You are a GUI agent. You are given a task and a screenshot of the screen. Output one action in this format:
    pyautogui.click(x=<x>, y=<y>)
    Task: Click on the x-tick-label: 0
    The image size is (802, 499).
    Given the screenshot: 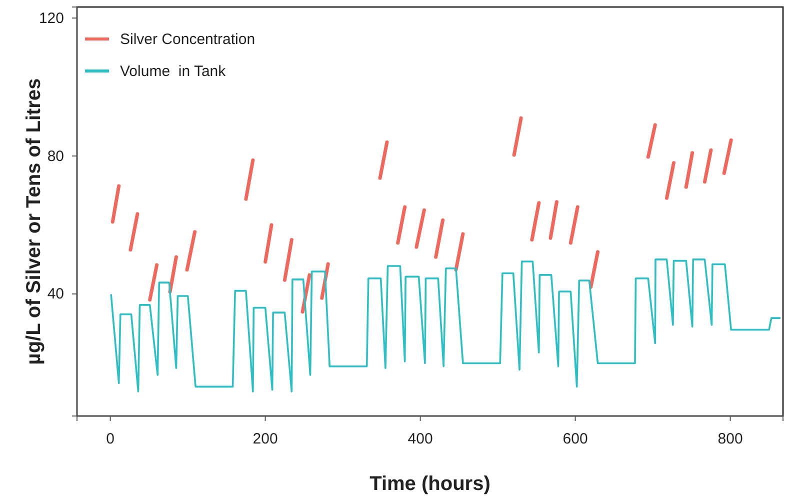 What is the action you would take?
    pyautogui.click(x=110, y=439)
    